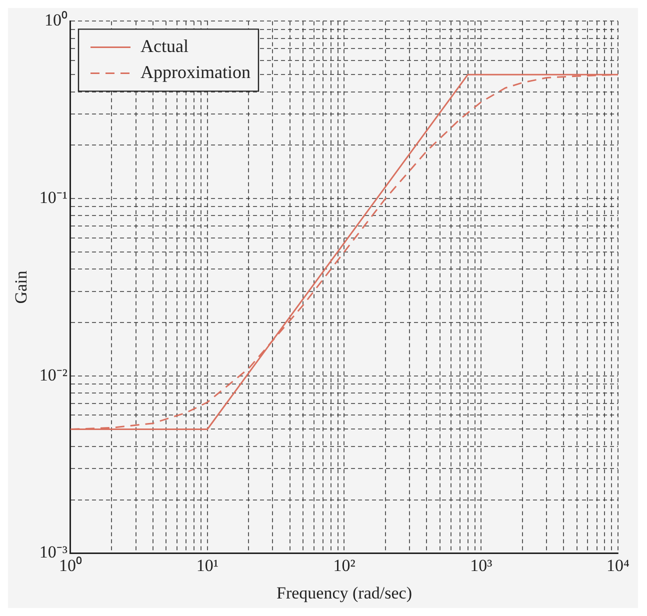 Image resolution: width=647 pixels, height=616 pixels. Describe the element at coordinates (53, 374) in the screenshot. I see `y-tick-label: 10⁻²` at that location.